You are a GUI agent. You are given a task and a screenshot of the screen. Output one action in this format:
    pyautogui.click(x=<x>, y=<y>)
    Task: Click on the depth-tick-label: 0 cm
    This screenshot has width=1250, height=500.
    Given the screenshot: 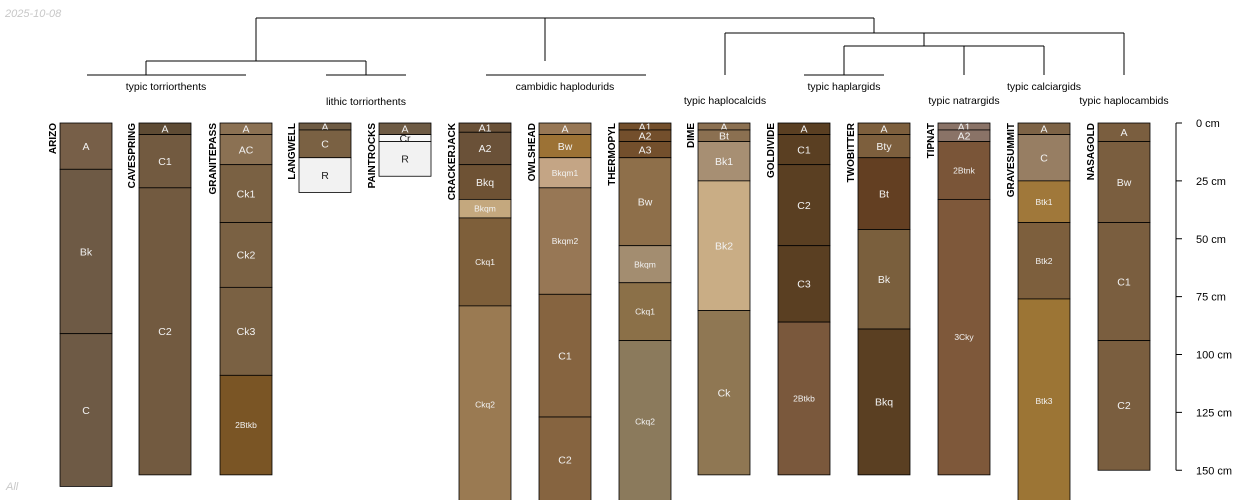 What is the action you would take?
    pyautogui.click(x=1208, y=124)
    